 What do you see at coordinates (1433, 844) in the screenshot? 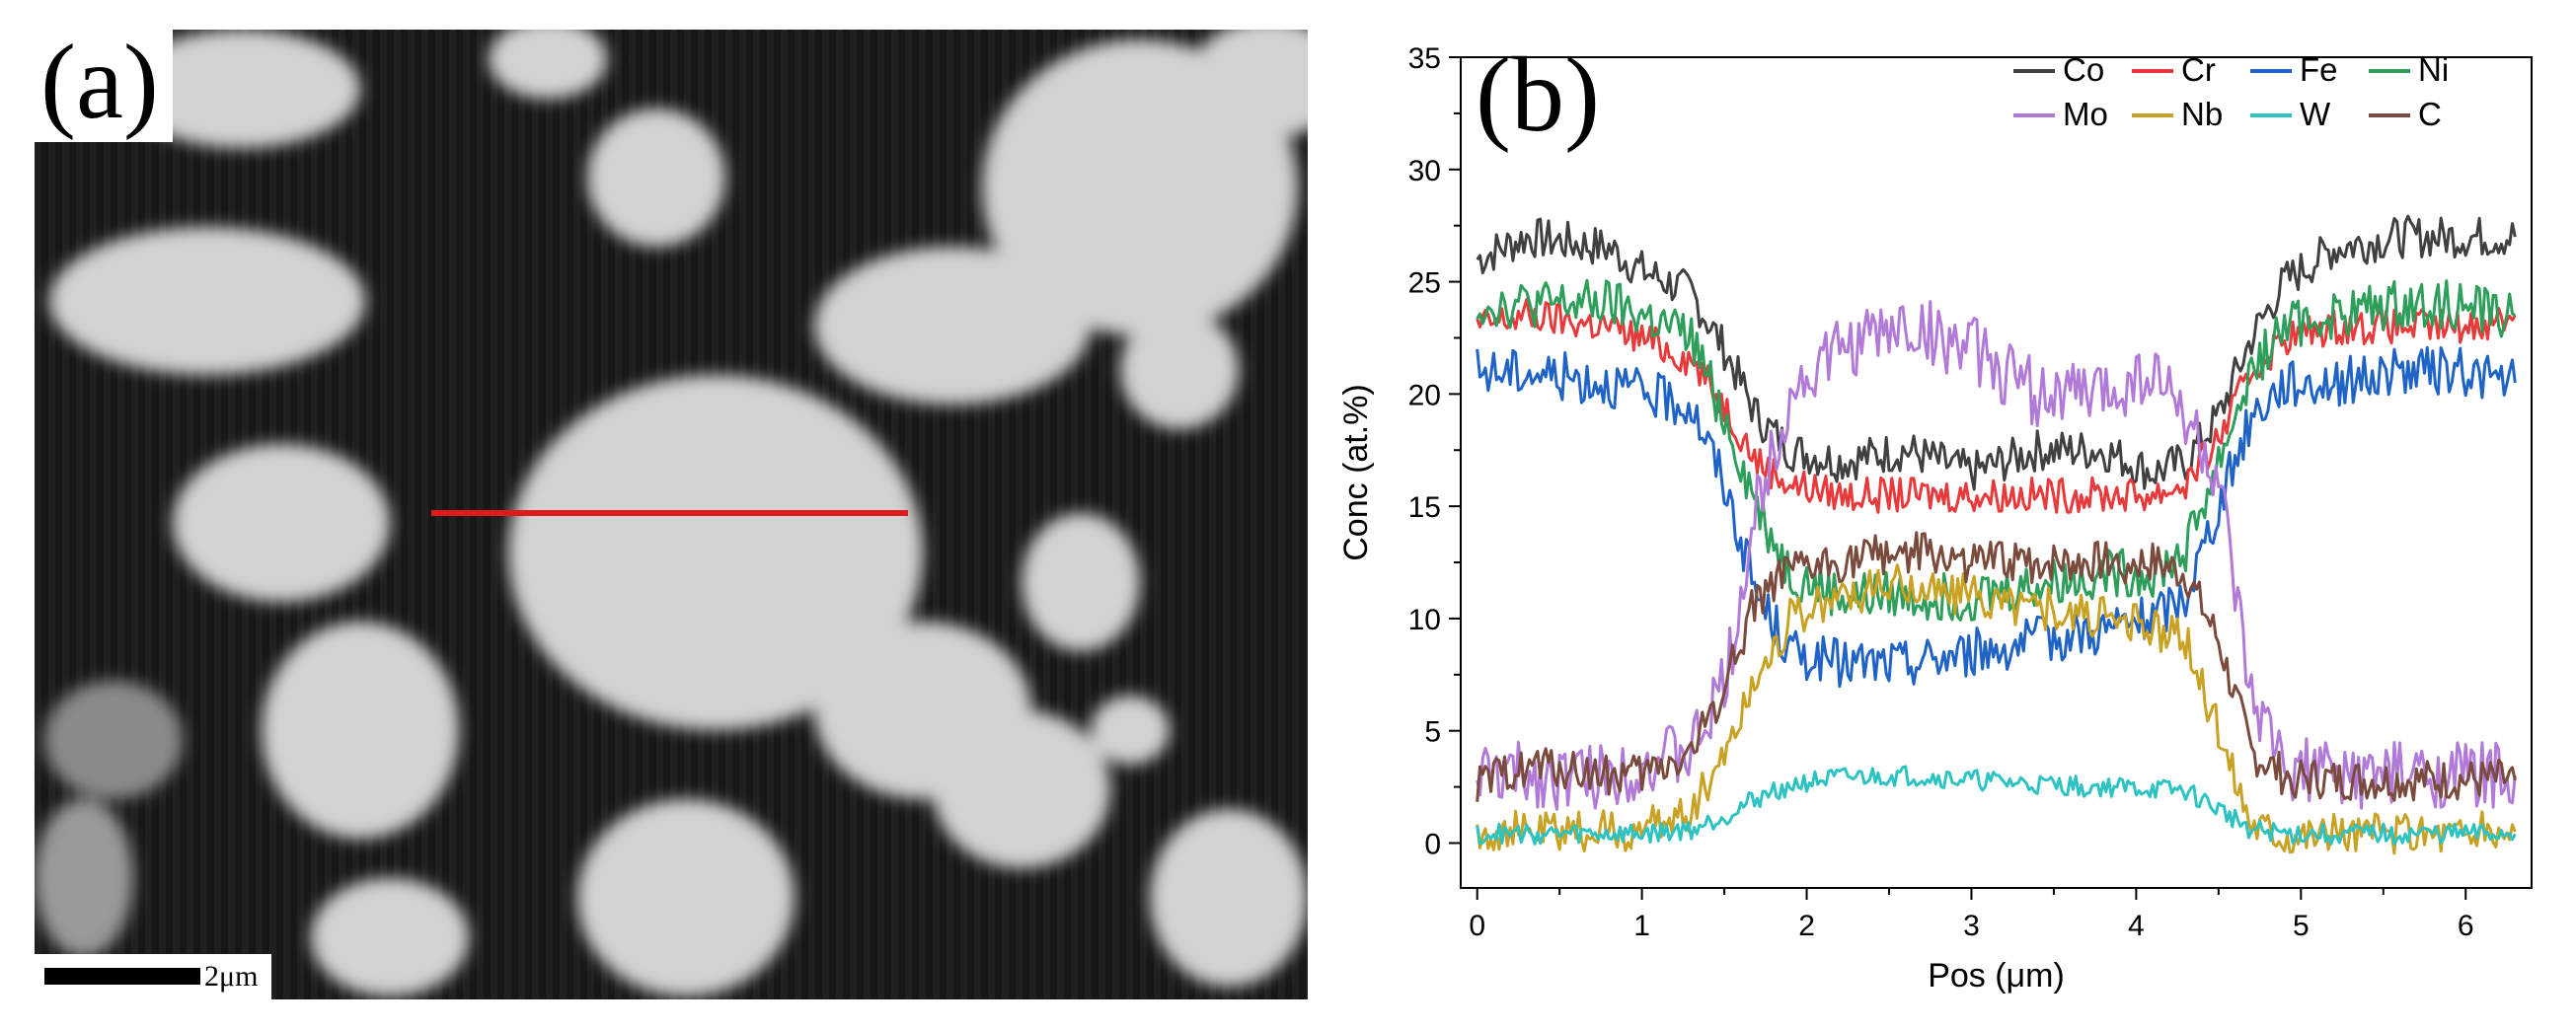
I see `y-tick-label: 0` at bounding box center [1433, 844].